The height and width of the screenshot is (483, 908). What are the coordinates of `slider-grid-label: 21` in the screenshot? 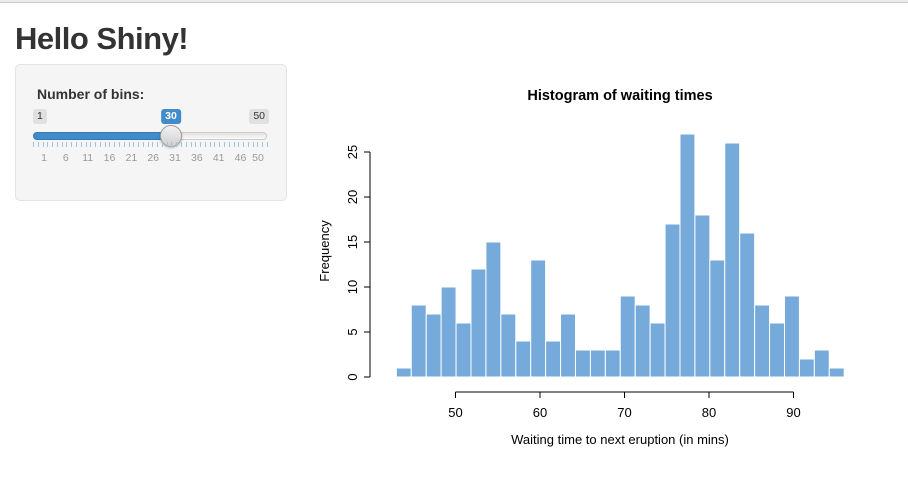 It's located at (131, 158).